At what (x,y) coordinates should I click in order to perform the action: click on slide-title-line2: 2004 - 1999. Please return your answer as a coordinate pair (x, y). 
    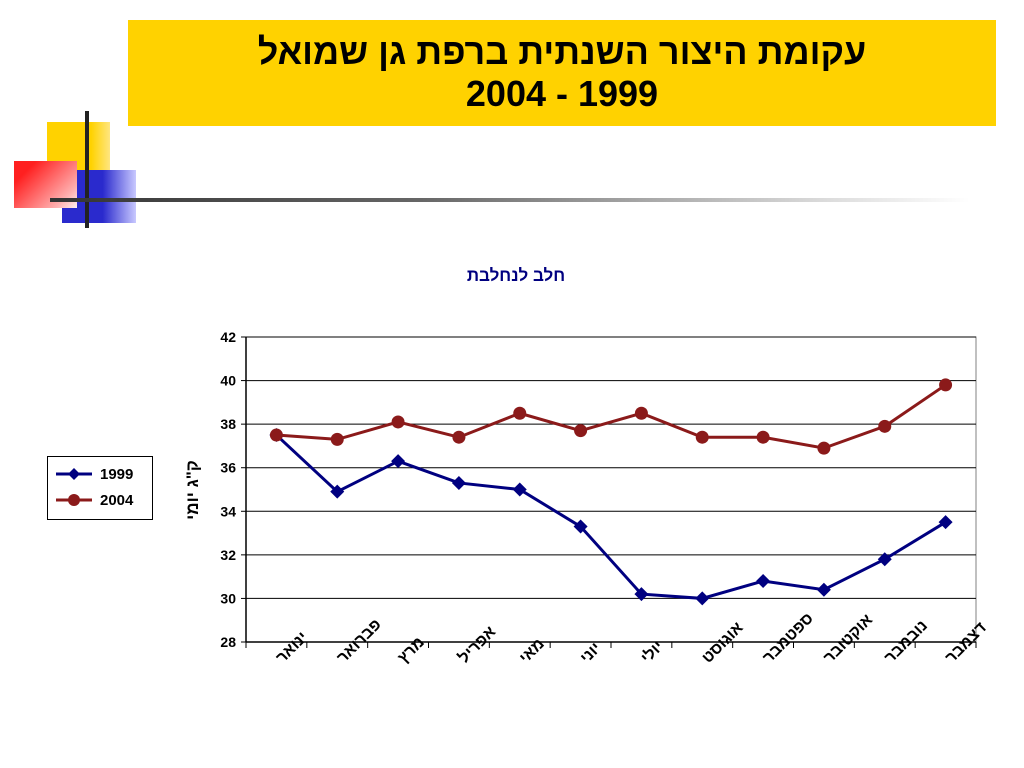
    Looking at the image, I should click on (562, 93).